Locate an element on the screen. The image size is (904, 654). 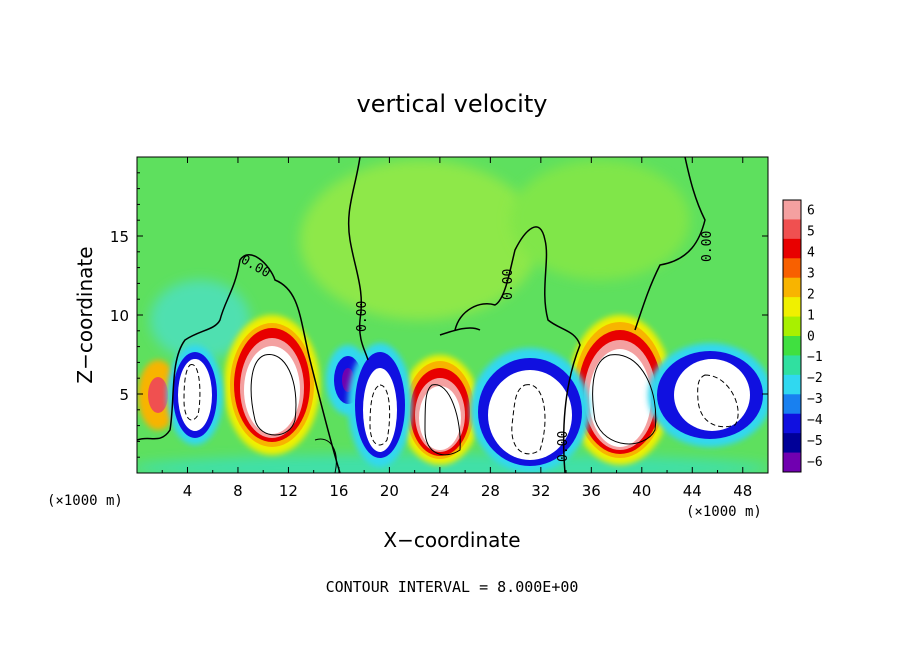
x-tick-label: 48 is located at coordinates (742, 491).